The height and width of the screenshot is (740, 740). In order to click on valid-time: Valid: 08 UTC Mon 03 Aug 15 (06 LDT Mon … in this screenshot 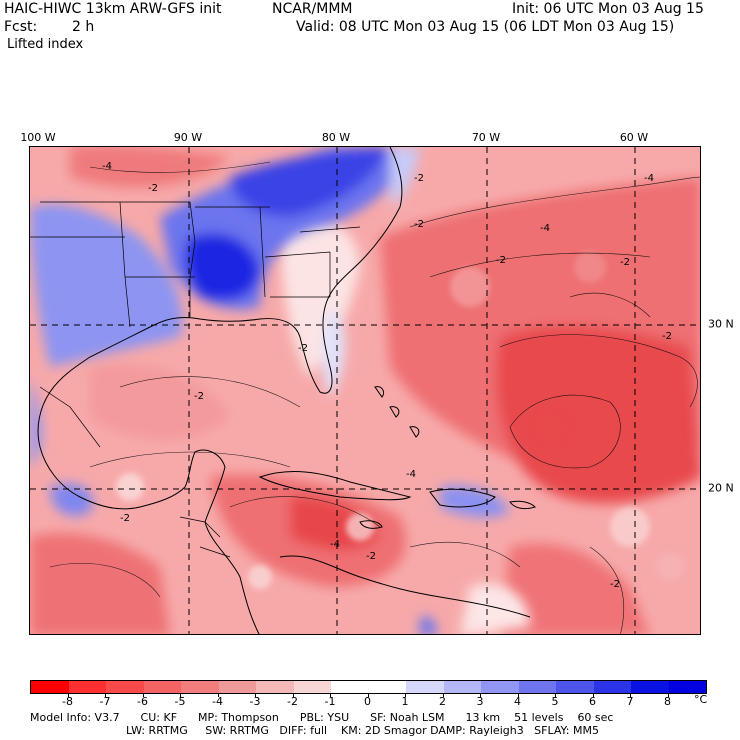, I will do `click(485, 27)`.